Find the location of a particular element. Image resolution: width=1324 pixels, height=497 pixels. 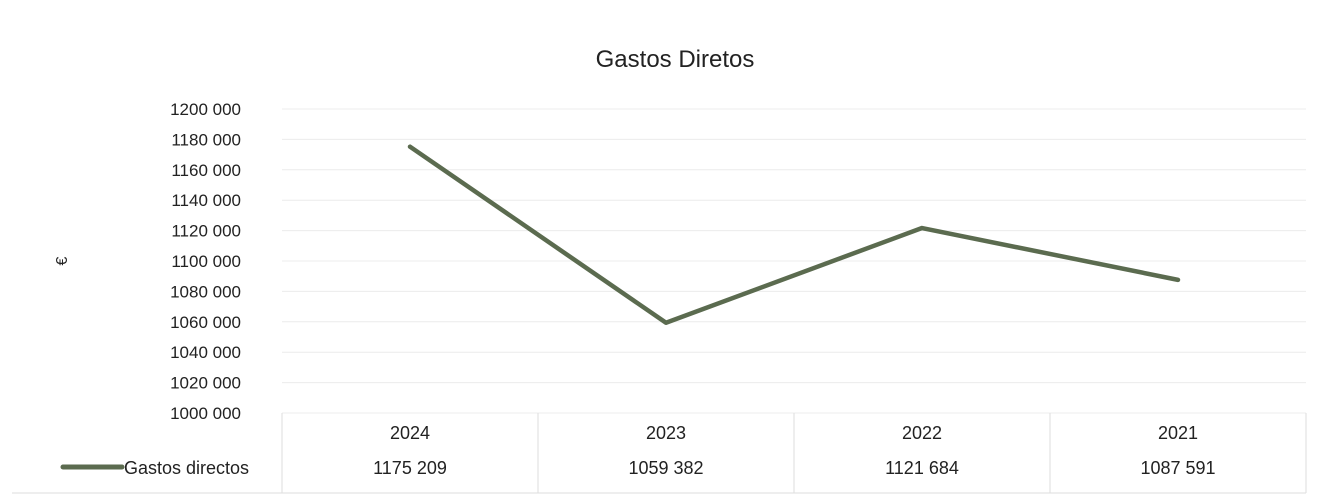

y-tick-label: 1180 000 is located at coordinates (206, 139).